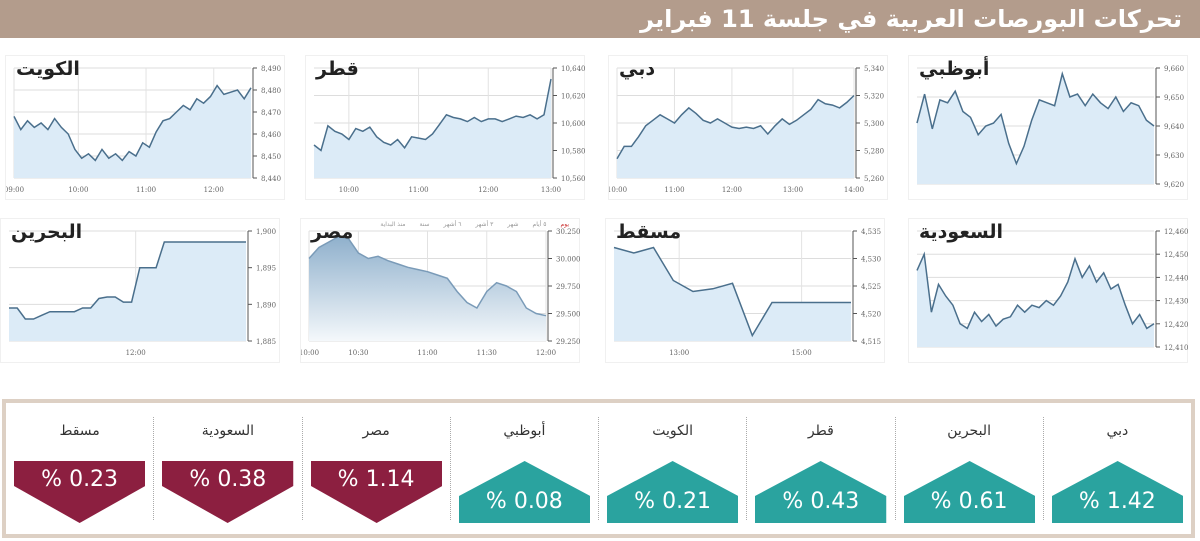  Describe the element at coordinates (969, 501) in the screenshot. I see `change-percent: % 0.61` at that location.